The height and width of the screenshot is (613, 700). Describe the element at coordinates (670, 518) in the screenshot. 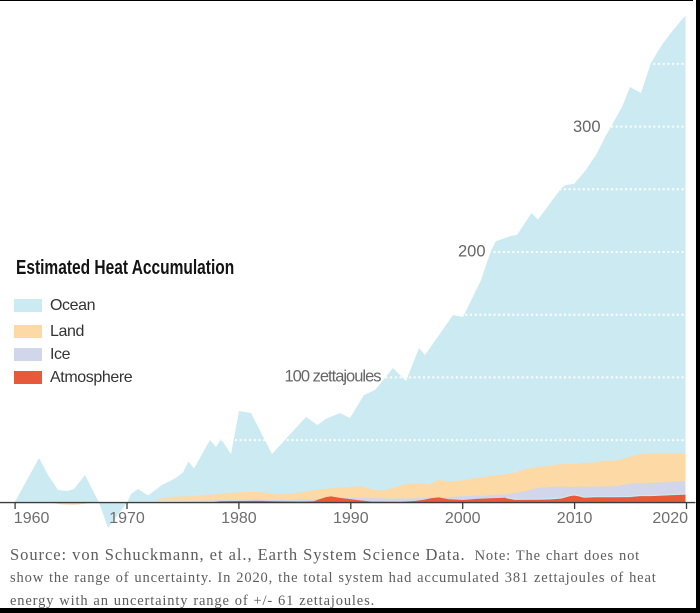

I see `svg-text: 2020` at that location.